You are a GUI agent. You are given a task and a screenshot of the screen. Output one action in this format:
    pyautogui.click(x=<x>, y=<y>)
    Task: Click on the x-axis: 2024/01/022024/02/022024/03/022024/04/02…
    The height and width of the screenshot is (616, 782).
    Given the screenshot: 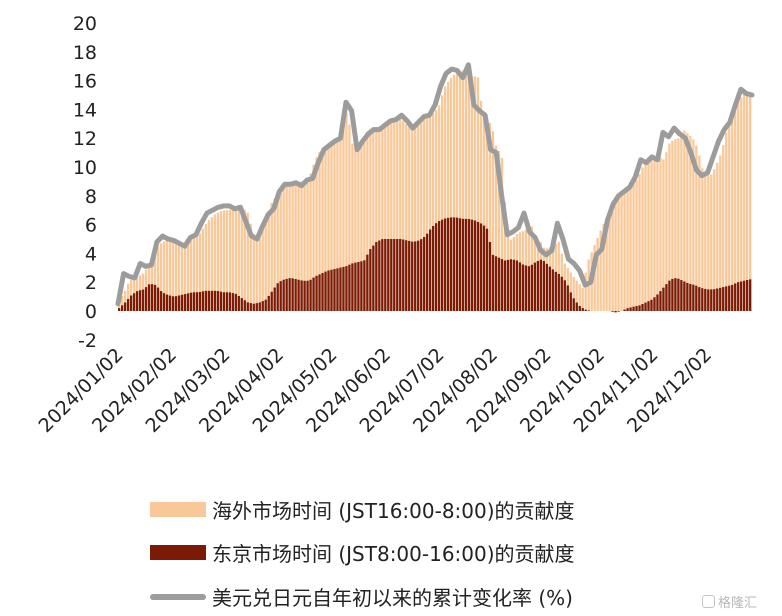 What is the action you would take?
    pyautogui.click(x=375, y=390)
    